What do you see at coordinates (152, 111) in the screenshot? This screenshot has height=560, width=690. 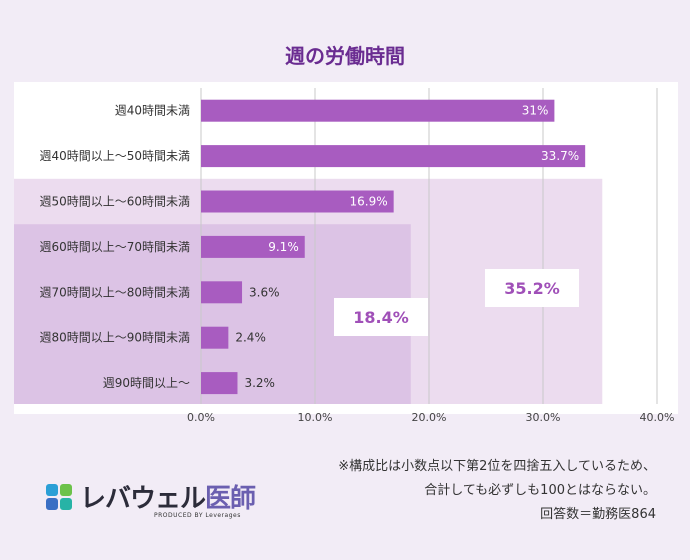 I see `category-label: 週40時間未満` at bounding box center [152, 111].